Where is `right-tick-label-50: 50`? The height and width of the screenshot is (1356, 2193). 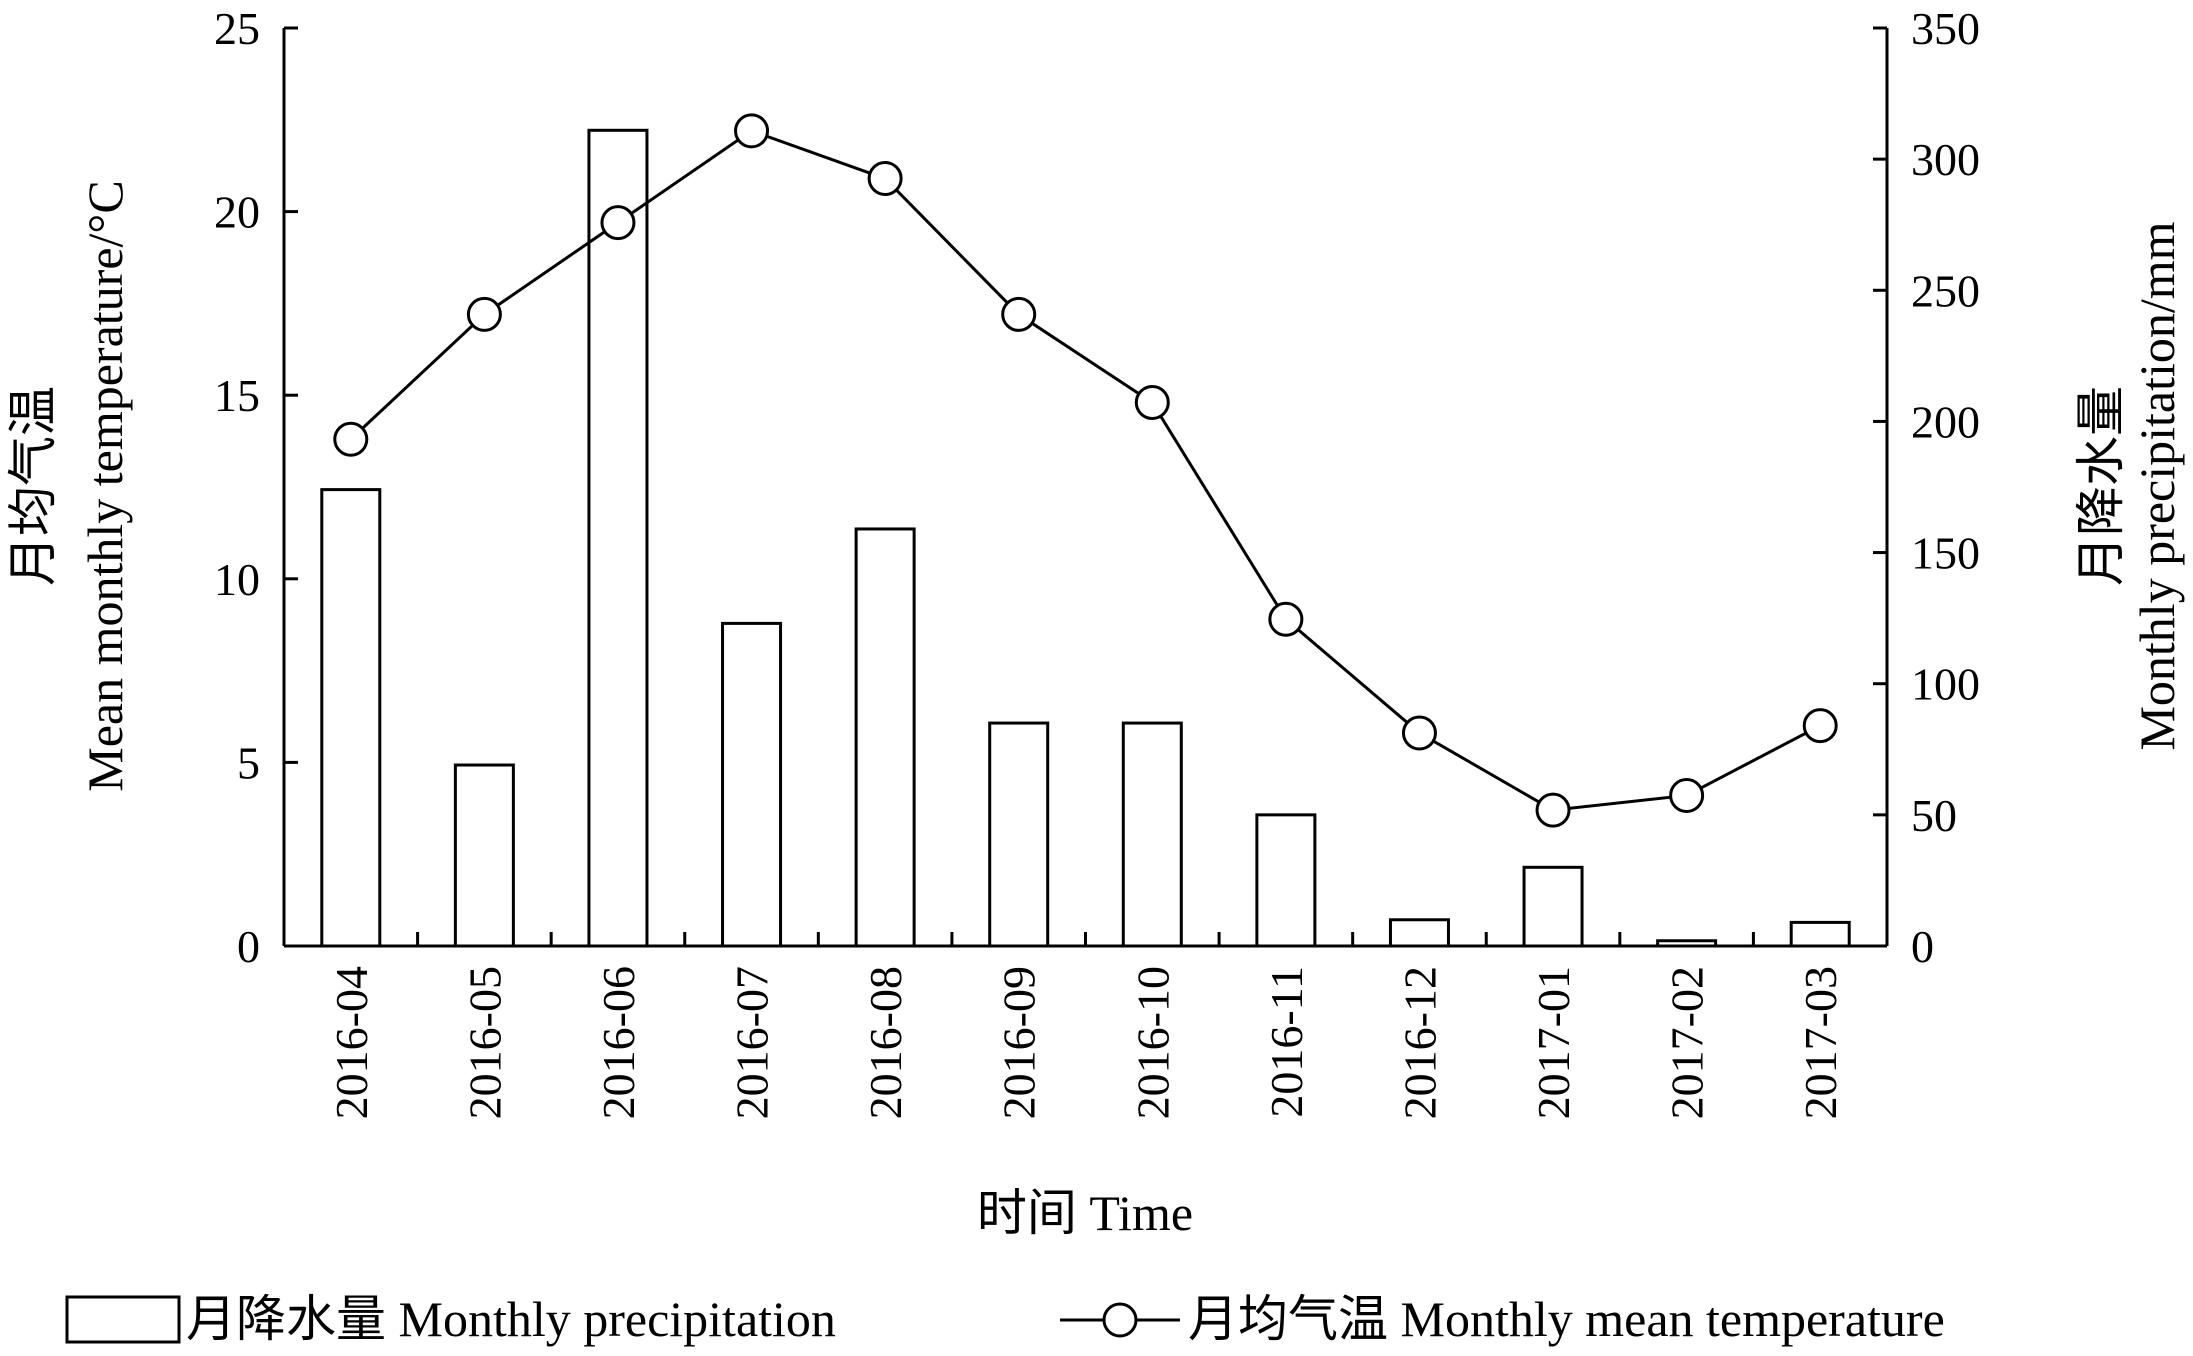 right-tick-label-50: 50 is located at coordinates (1934, 815).